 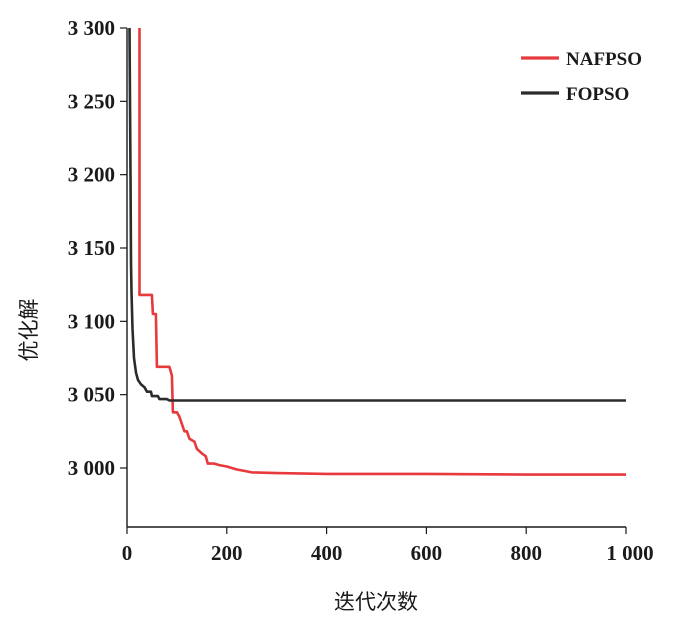 What do you see at coordinates (91, 321) in the screenshot?
I see `y-tick-label: 3 100` at bounding box center [91, 321].